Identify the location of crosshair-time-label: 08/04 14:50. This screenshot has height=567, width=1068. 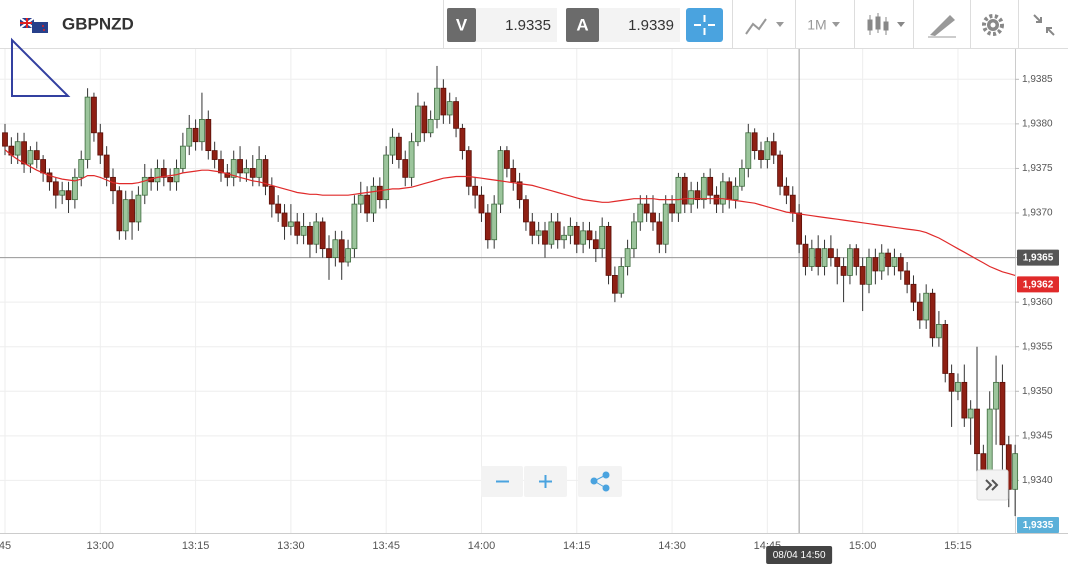
(799, 555).